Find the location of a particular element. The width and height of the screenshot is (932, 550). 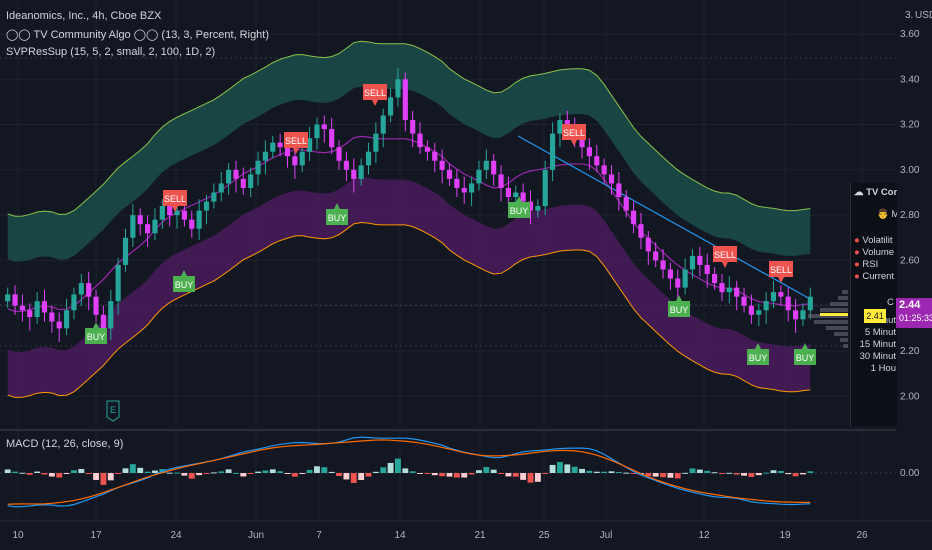

small-price-tag: 2.41 is located at coordinates (875, 316).